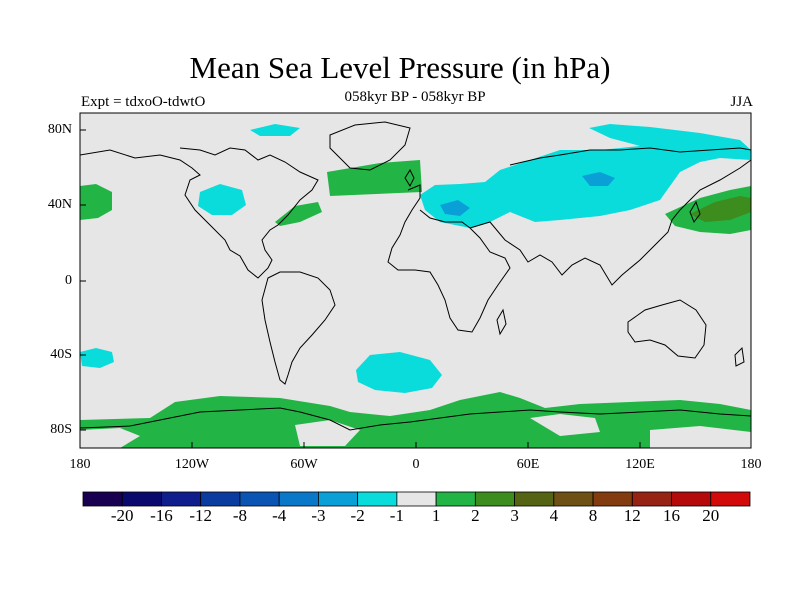  Describe the element at coordinates (632, 515) in the screenshot. I see `legend-label: 12` at that location.